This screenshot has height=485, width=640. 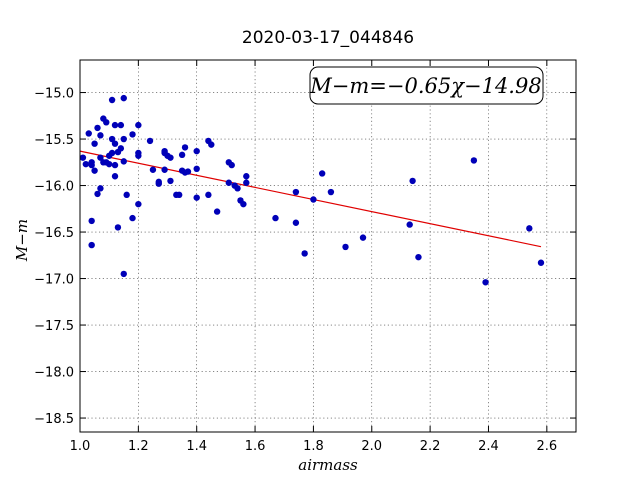 I want to click on x-tick-label: 2.4, so click(x=488, y=446).